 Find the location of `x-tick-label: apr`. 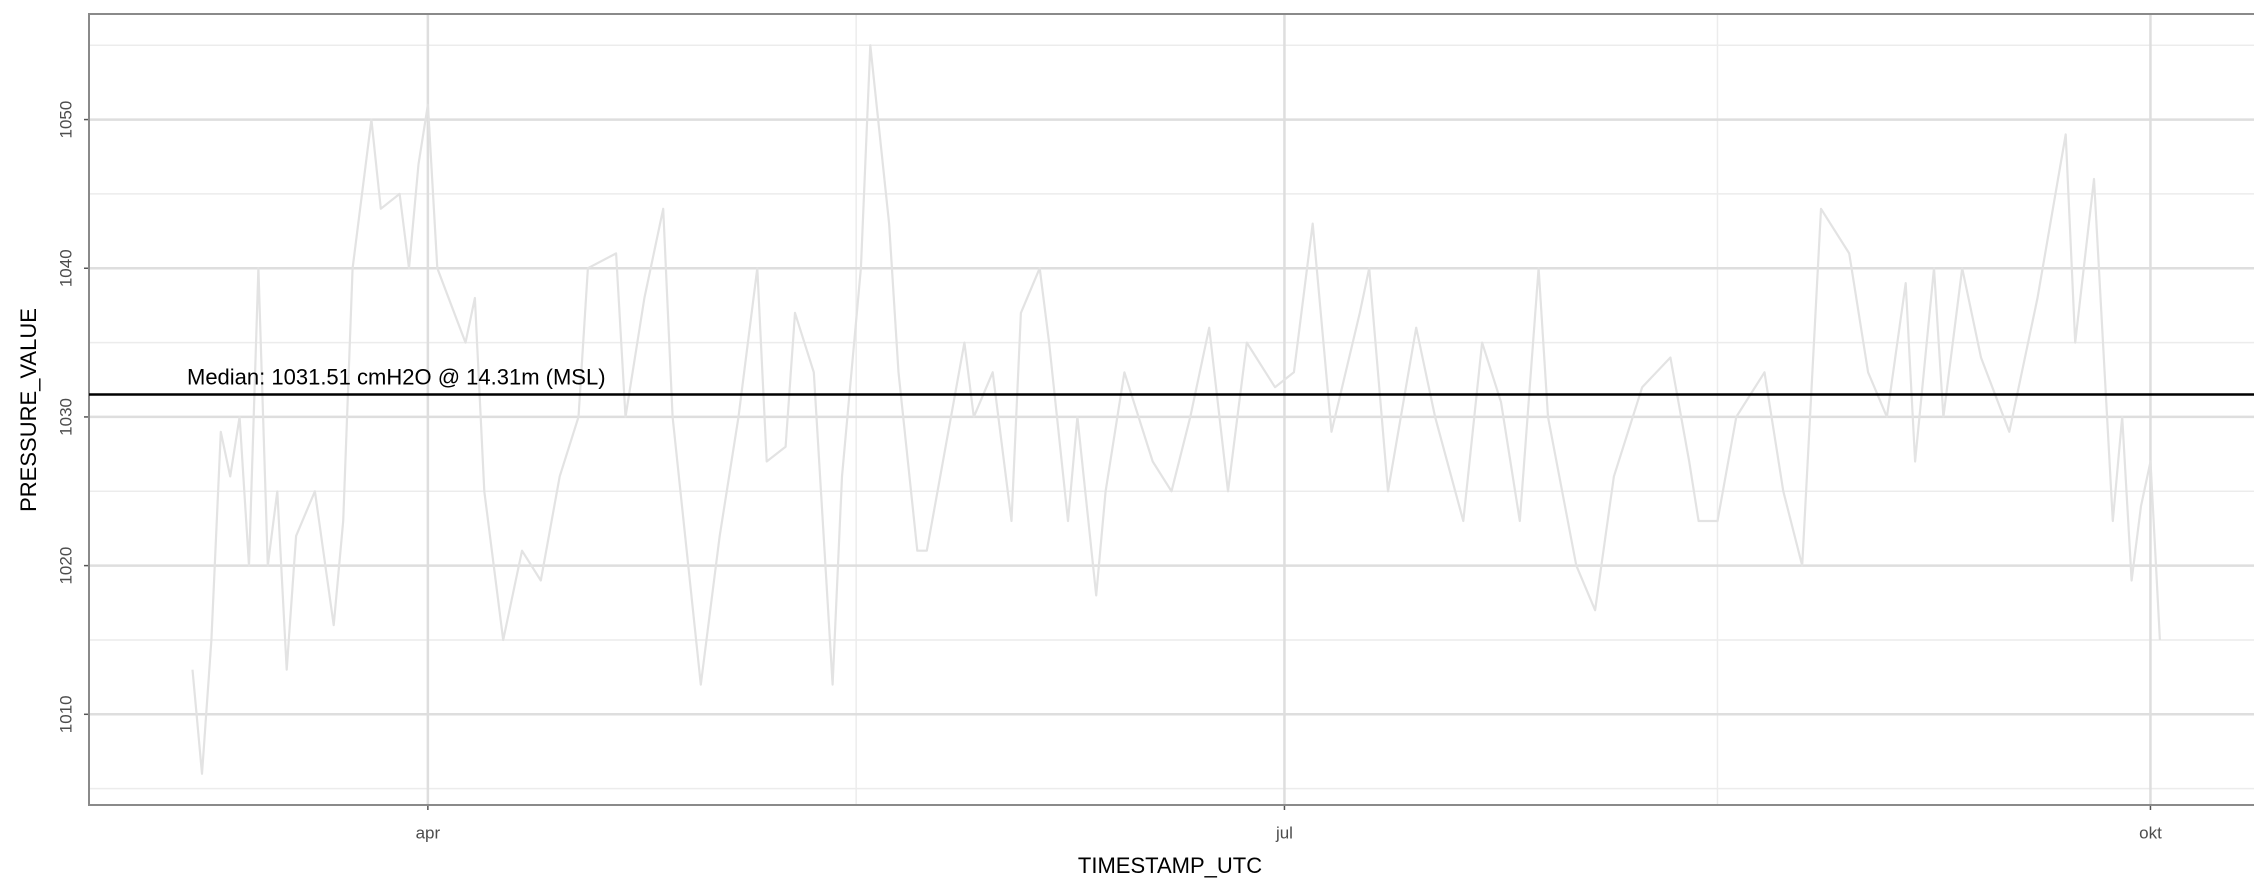

x-tick-label: apr is located at coordinates (428, 832).